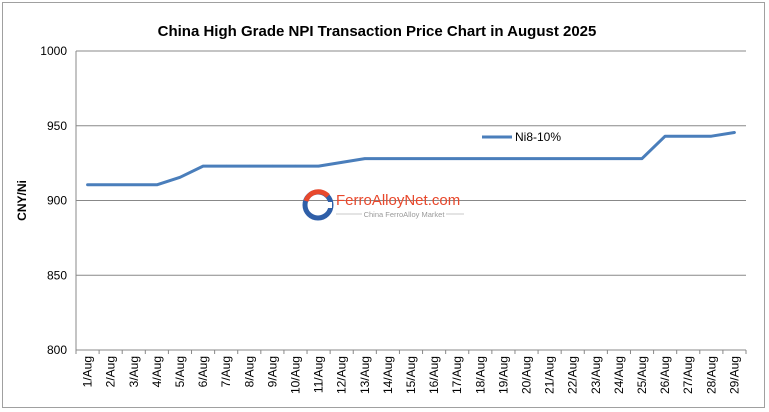 This screenshot has width=769, height=412. What do you see at coordinates (111, 371) in the screenshot?
I see `x-tick-label: 2/Aug` at bounding box center [111, 371].